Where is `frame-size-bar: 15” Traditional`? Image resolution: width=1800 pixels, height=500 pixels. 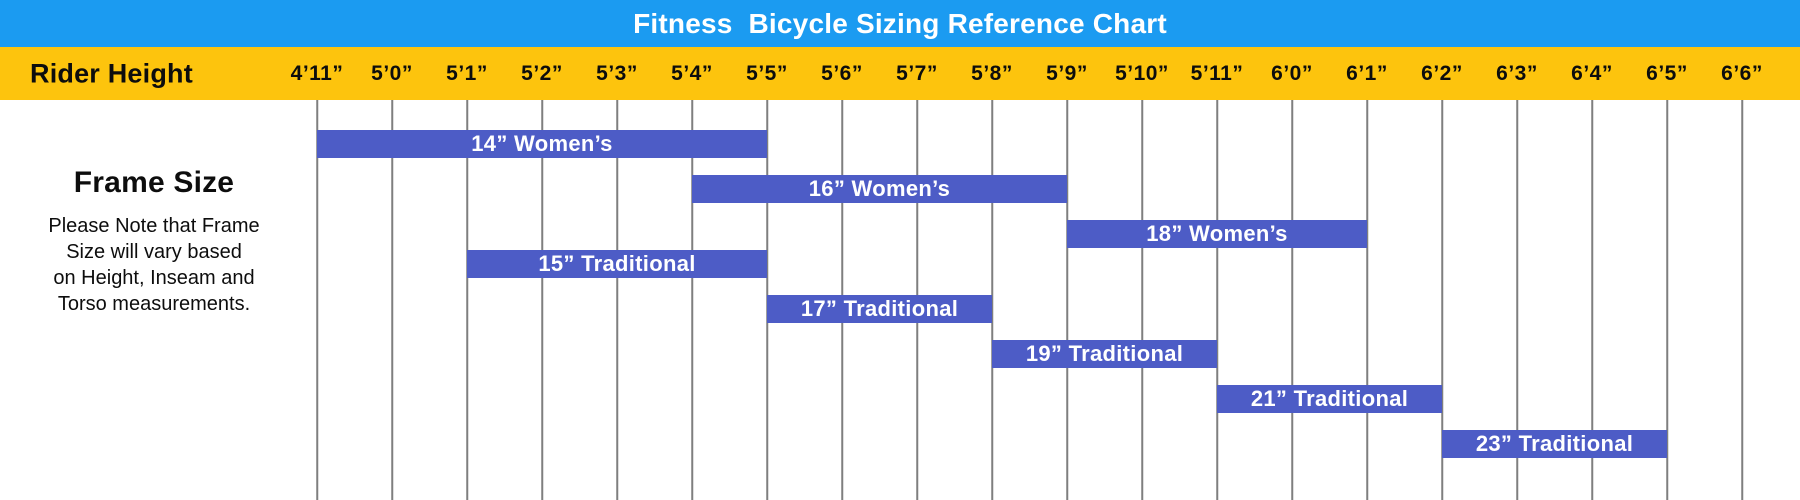 frame-size-bar: 15” Traditional is located at coordinates (617, 264).